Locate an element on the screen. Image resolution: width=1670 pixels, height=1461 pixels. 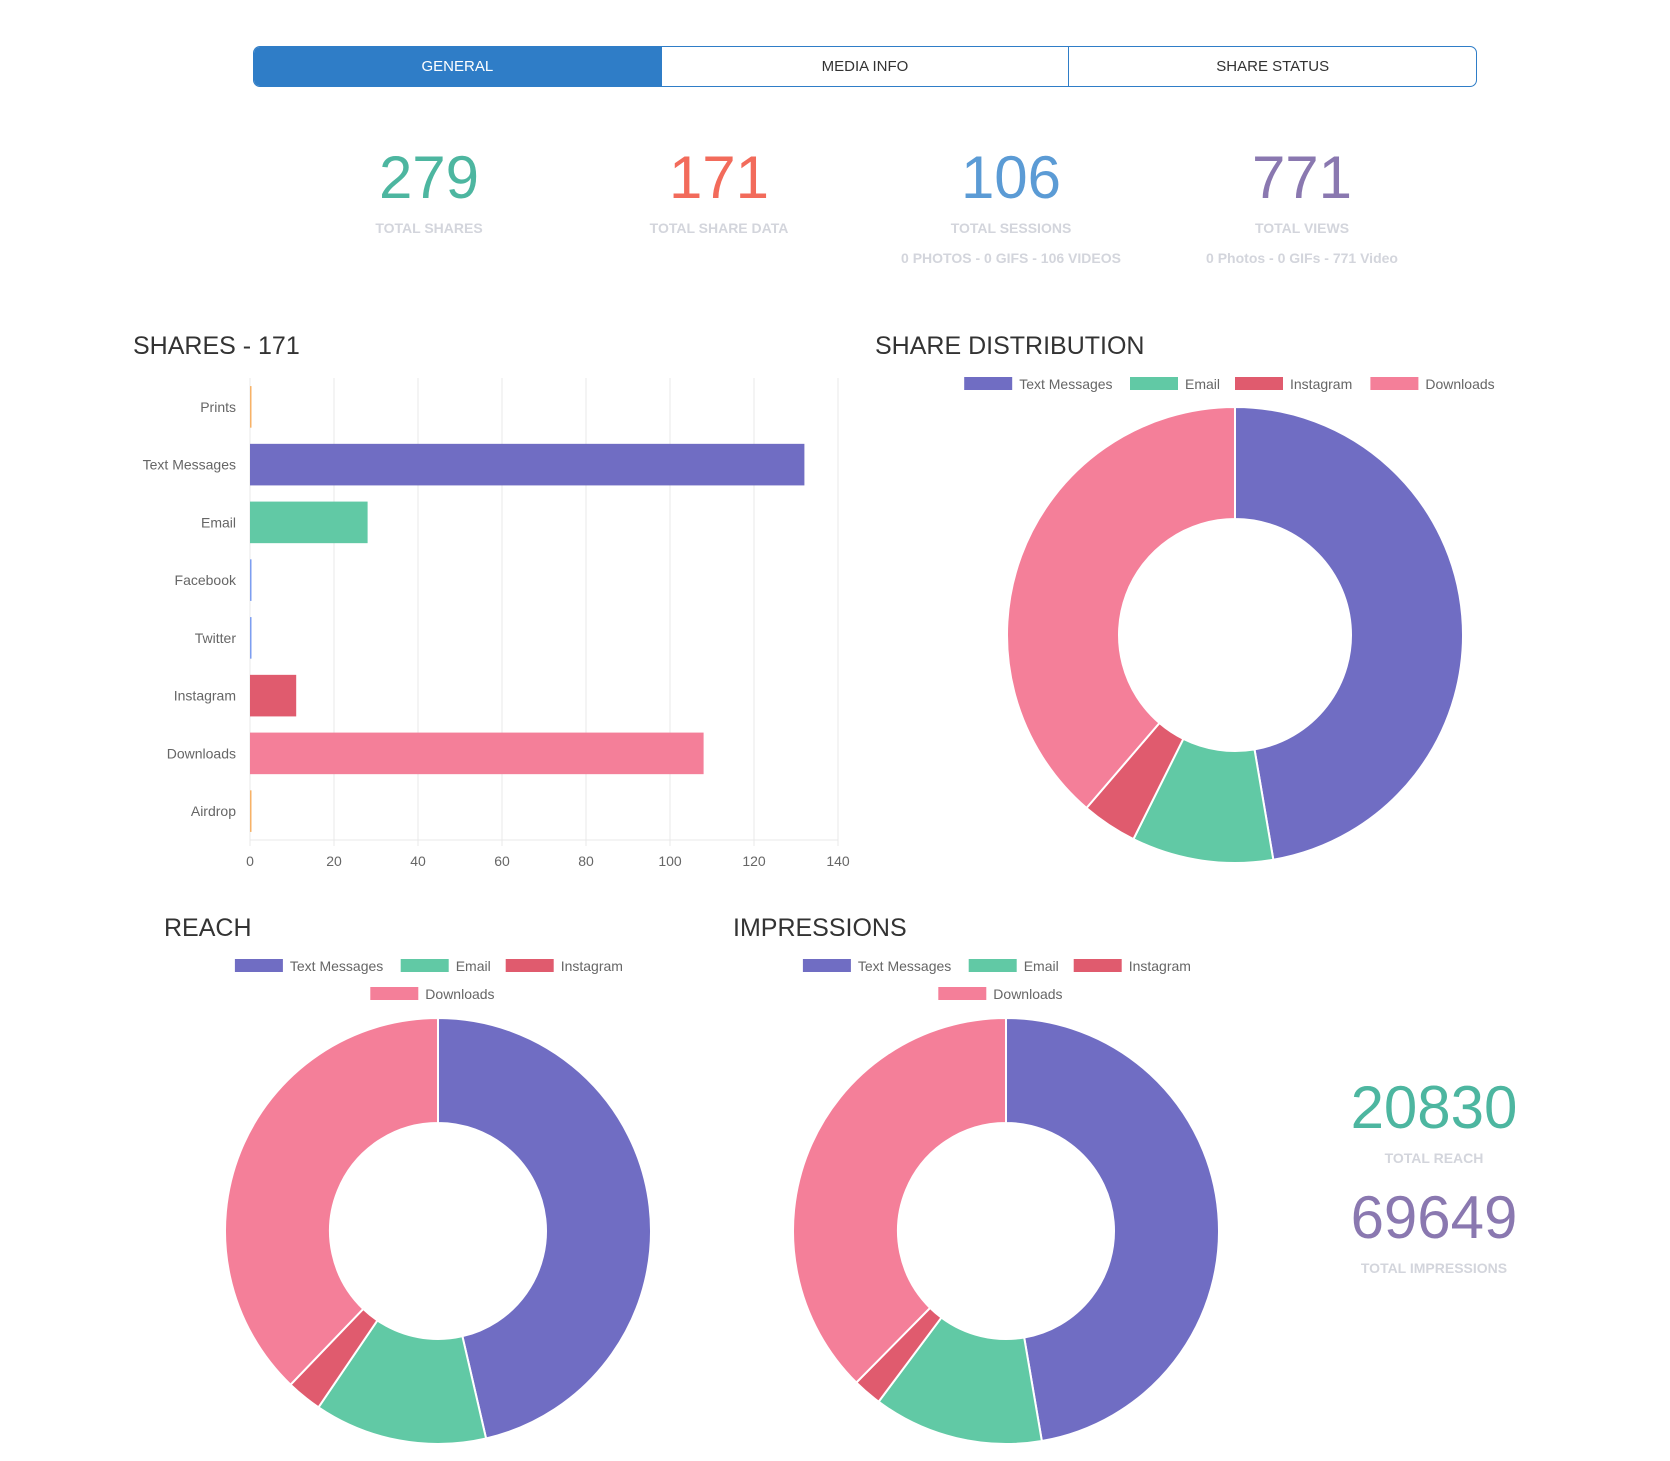
y-tick-label: Prints is located at coordinates (218, 407).